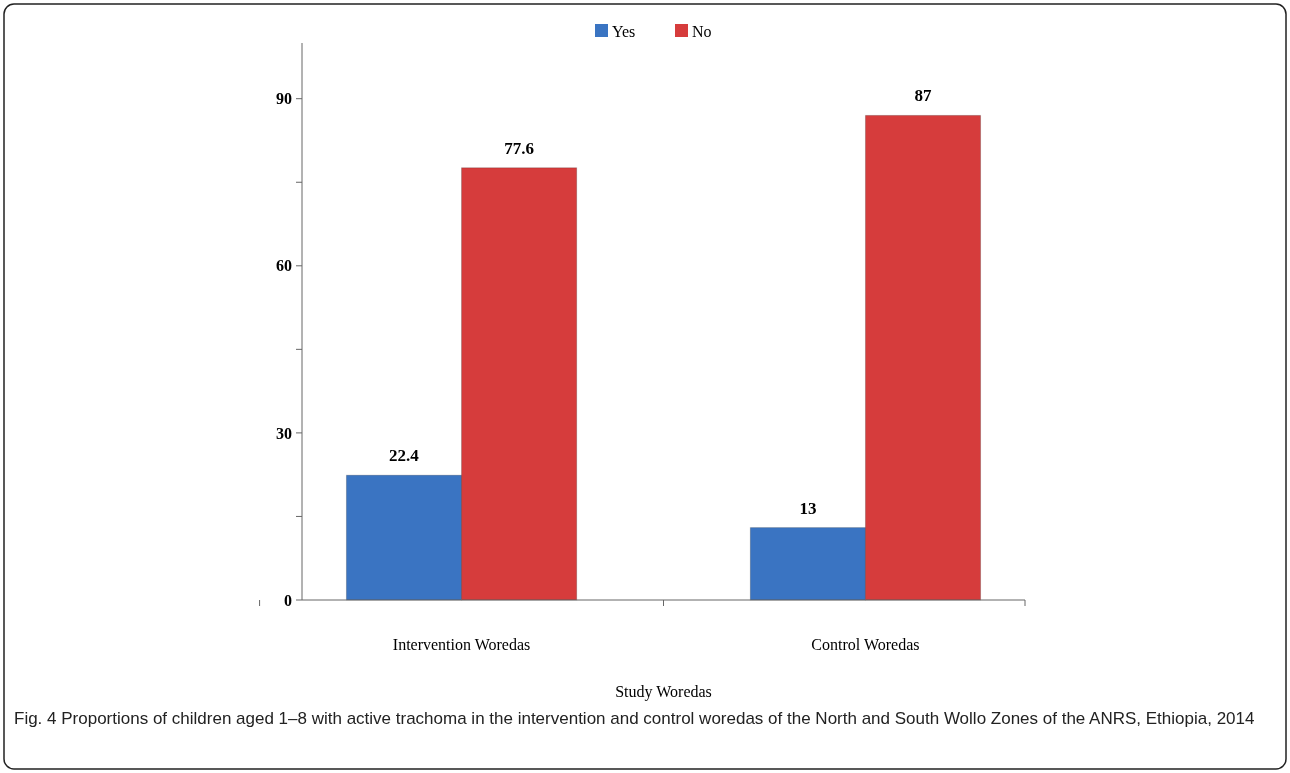 This screenshot has width=1290, height=773. Describe the element at coordinates (288, 600) in the screenshot. I see `y-tick-label: 0` at that location.